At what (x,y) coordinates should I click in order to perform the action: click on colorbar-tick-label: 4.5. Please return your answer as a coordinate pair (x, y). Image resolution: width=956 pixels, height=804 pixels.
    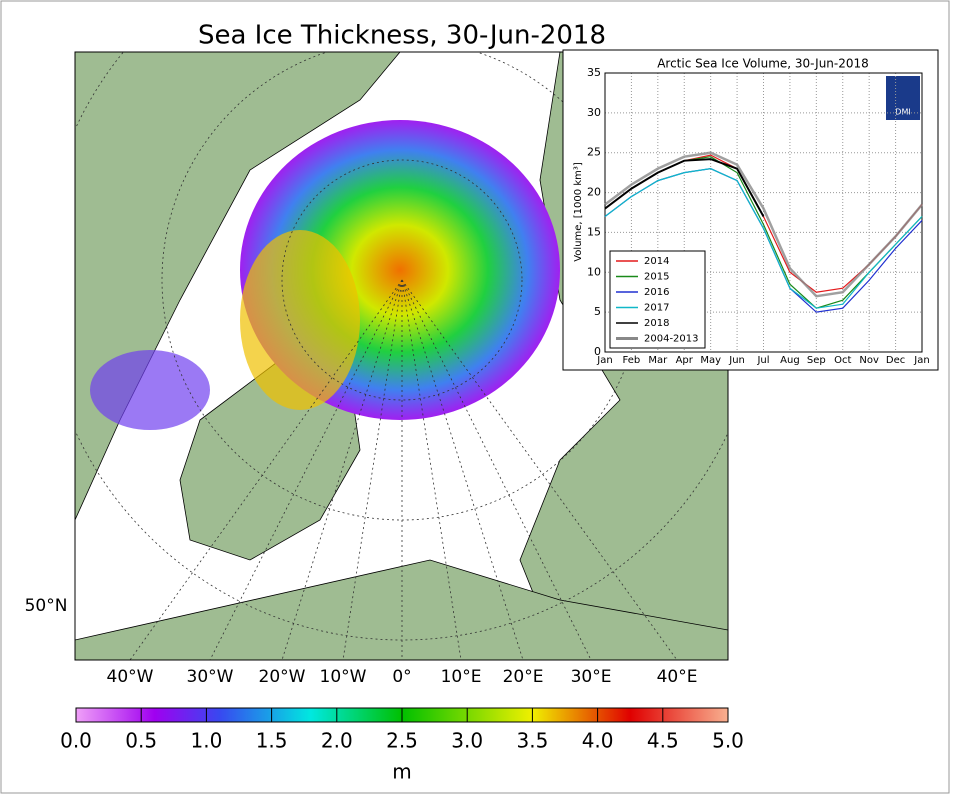
    Looking at the image, I should click on (663, 741).